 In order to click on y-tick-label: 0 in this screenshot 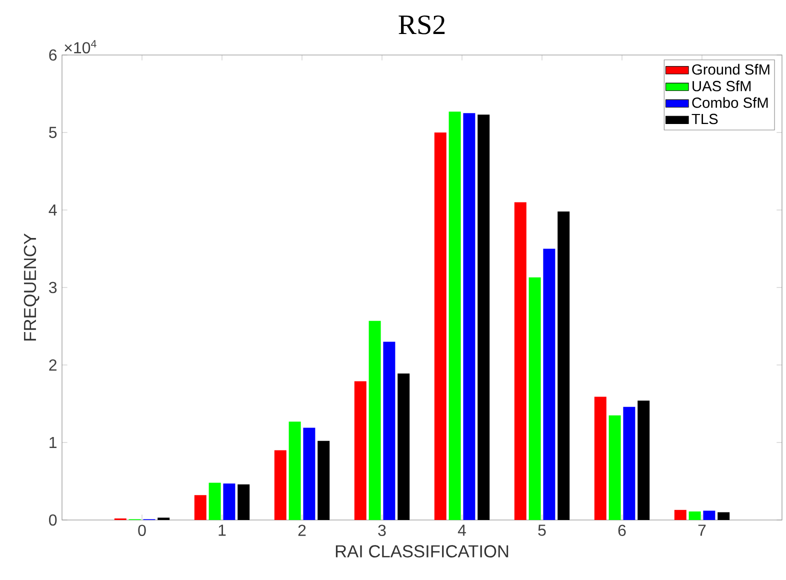, I will do `click(53, 520)`.